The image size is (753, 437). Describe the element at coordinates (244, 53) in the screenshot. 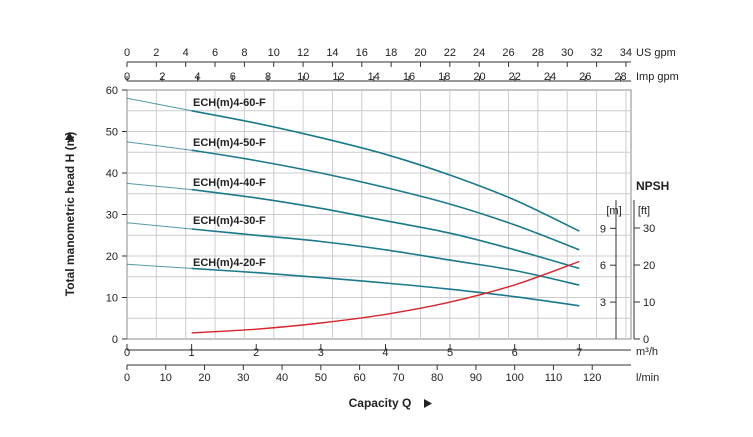

I see `us-gpm-tick-label: 8` at that location.